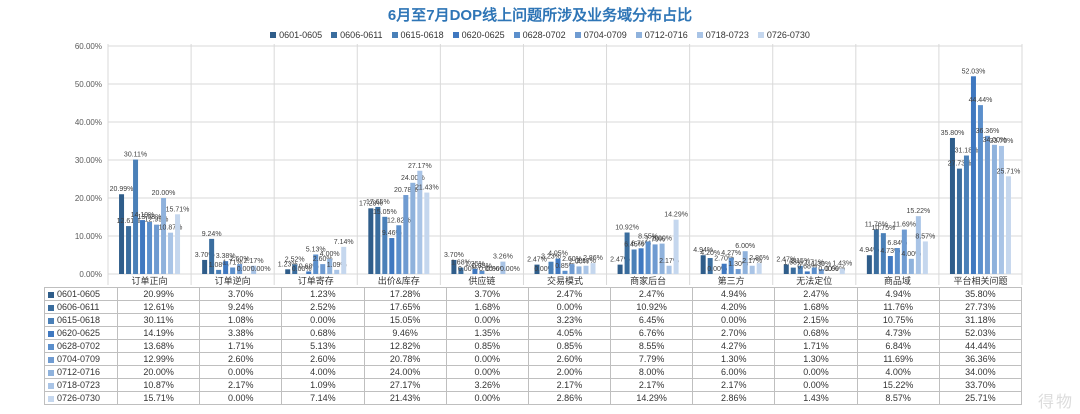 The width and height of the screenshot is (1080, 414). I want to click on category-label: 商家后台, so click(648, 280).